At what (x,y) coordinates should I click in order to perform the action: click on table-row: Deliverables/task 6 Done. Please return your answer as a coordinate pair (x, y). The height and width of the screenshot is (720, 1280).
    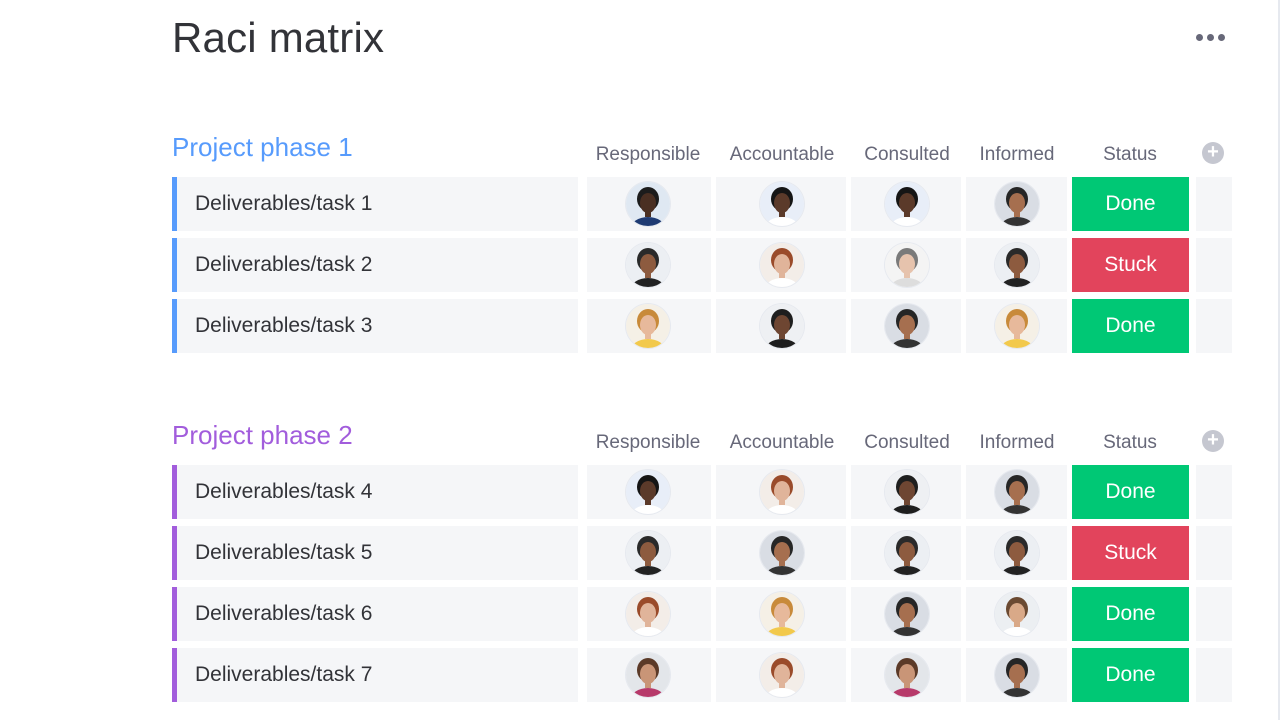
    Looking at the image, I should click on (702, 614).